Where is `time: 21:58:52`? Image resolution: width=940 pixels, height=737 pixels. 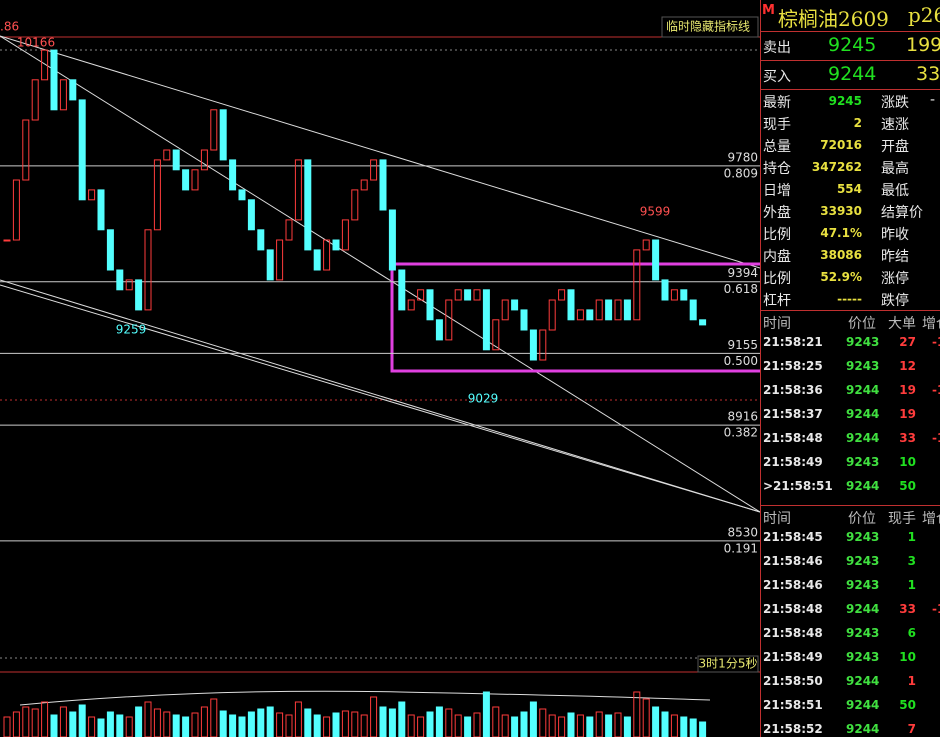 time: 21:58:52 is located at coordinates (793, 729).